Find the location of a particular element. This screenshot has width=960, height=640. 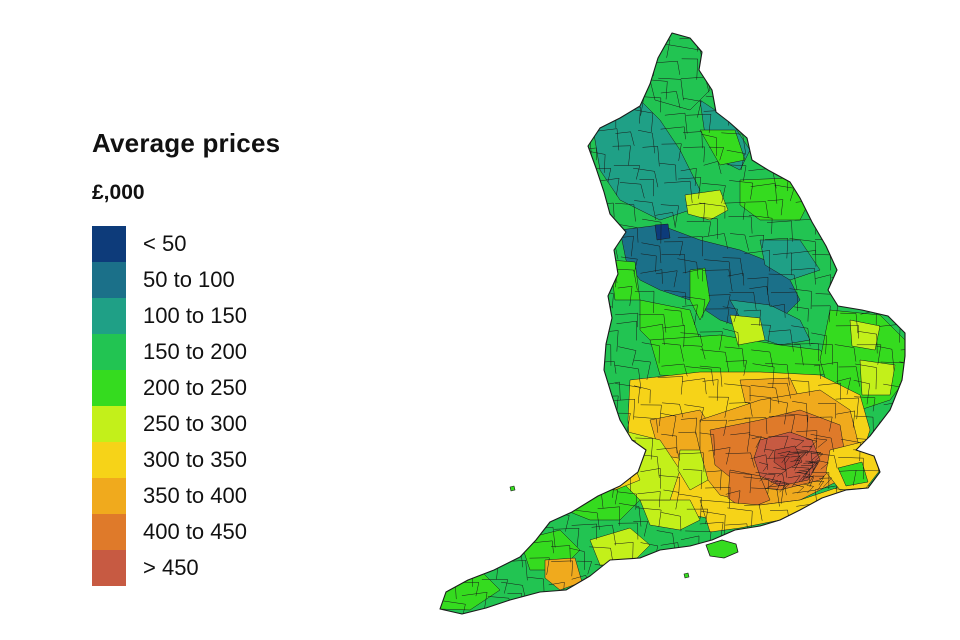

legend-item: 50 to 100 is located at coordinates (202, 280).